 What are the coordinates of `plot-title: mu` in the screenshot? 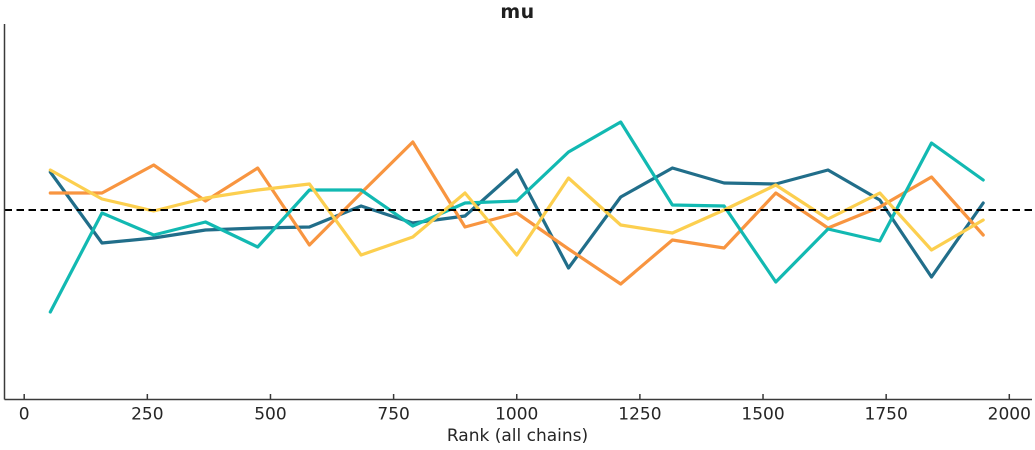 It's located at (517, 12).